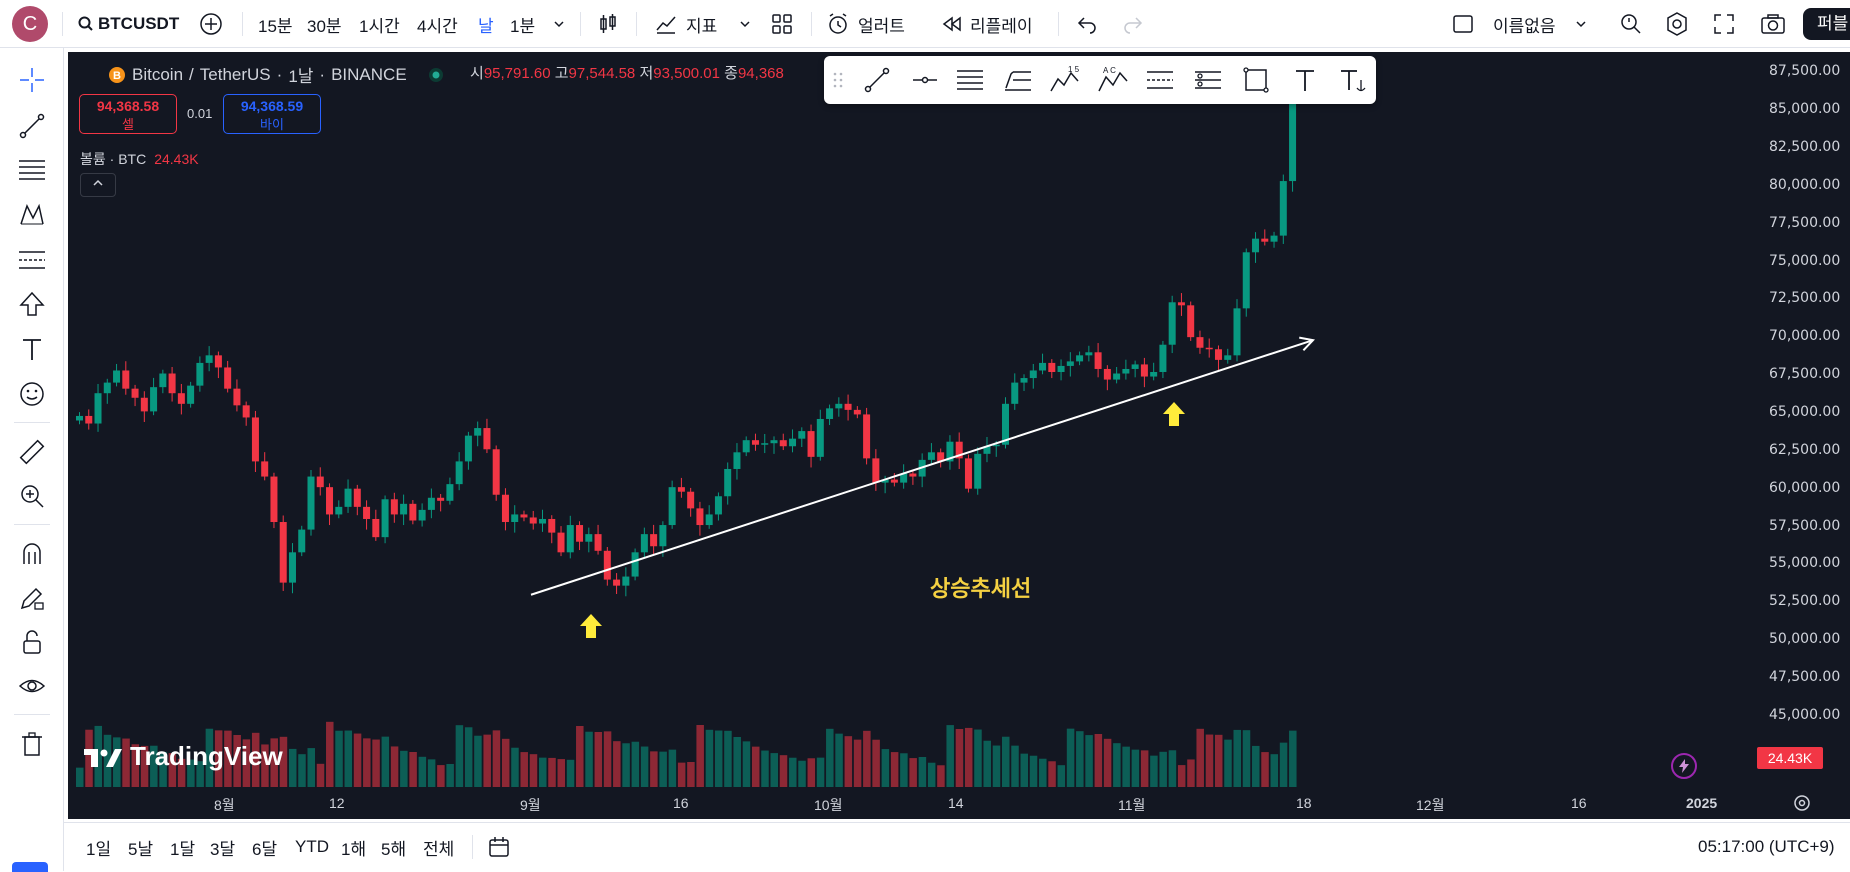 This screenshot has height=872, width=1850. What do you see at coordinates (1631, 24) in the screenshot?
I see `quick-search-button` at bounding box center [1631, 24].